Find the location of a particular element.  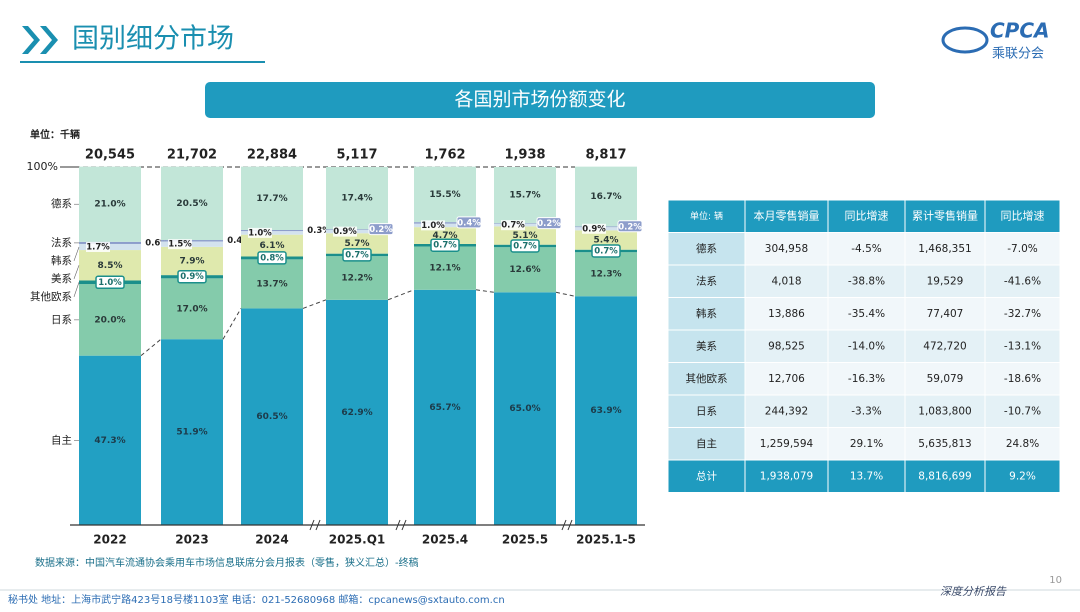

segment-label: 1.5% is located at coordinates (180, 245).